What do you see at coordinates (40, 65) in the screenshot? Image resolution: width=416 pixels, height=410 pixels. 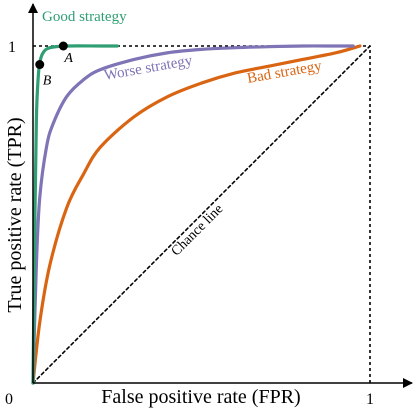 I see `point-b` at bounding box center [40, 65].